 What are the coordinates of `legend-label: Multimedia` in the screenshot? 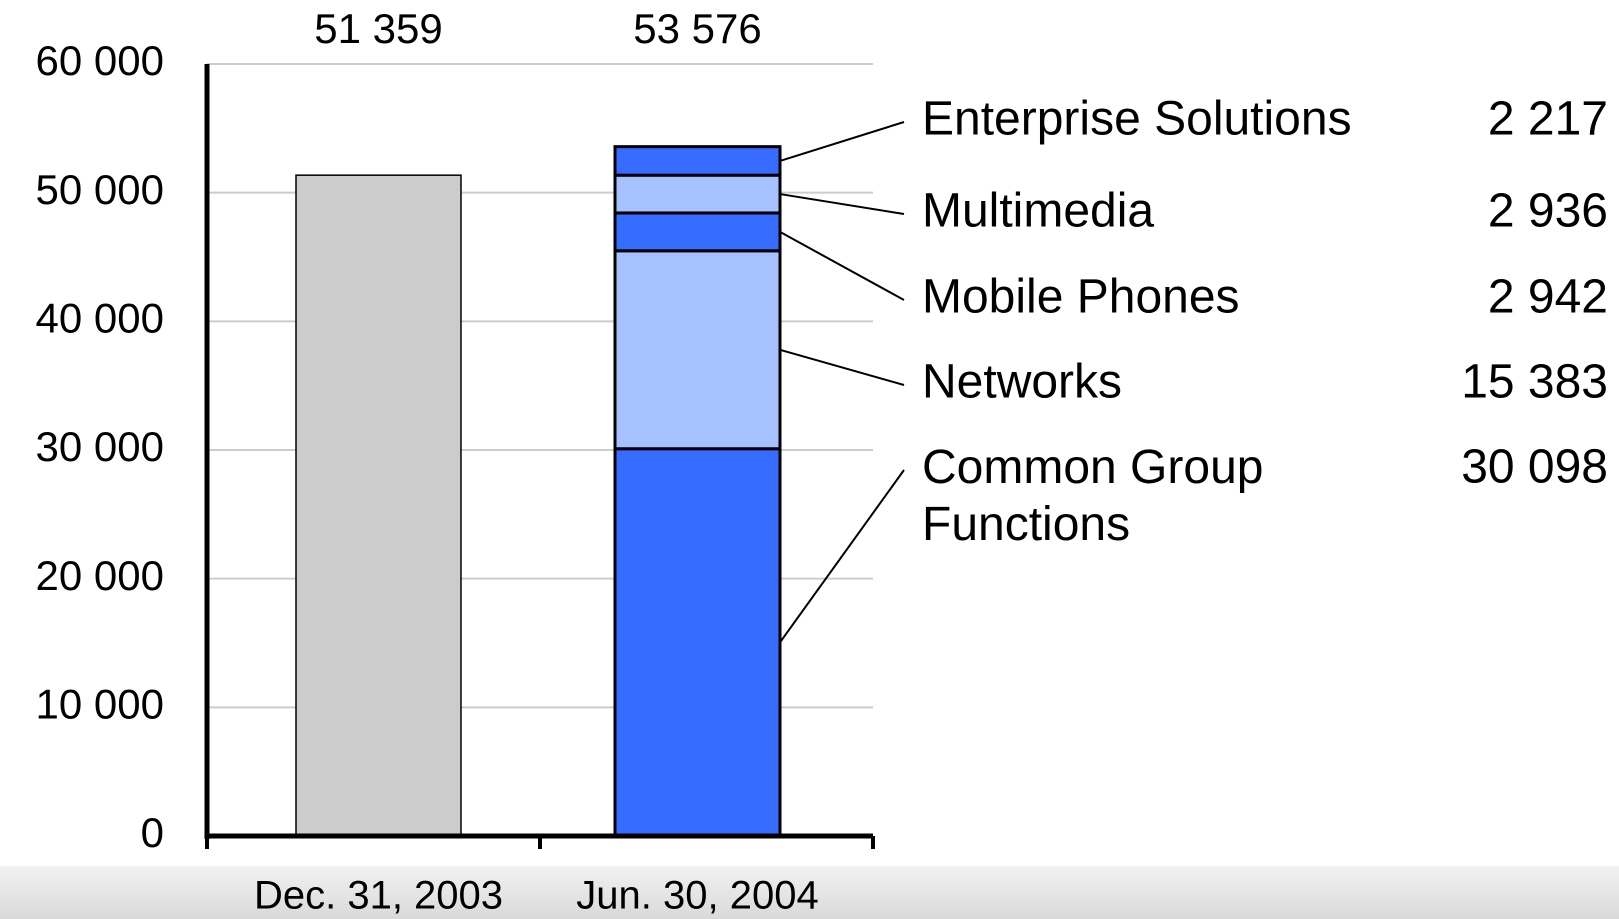 It's located at (1038, 211).